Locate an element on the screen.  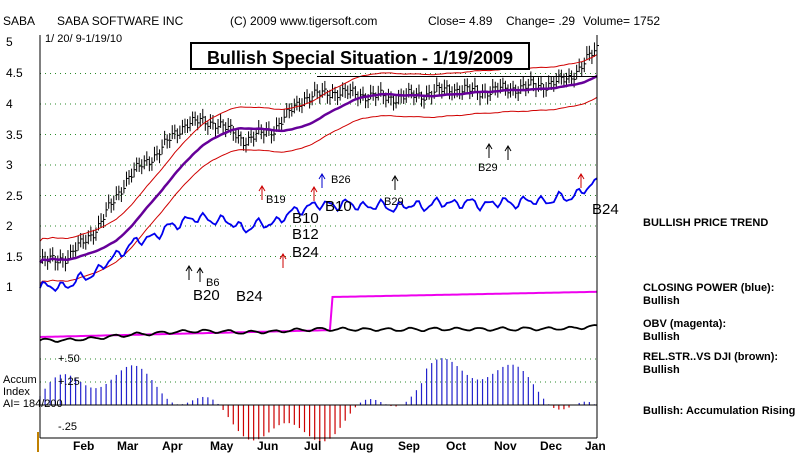
signal-label: B20 is located at coordinates (206, 295).